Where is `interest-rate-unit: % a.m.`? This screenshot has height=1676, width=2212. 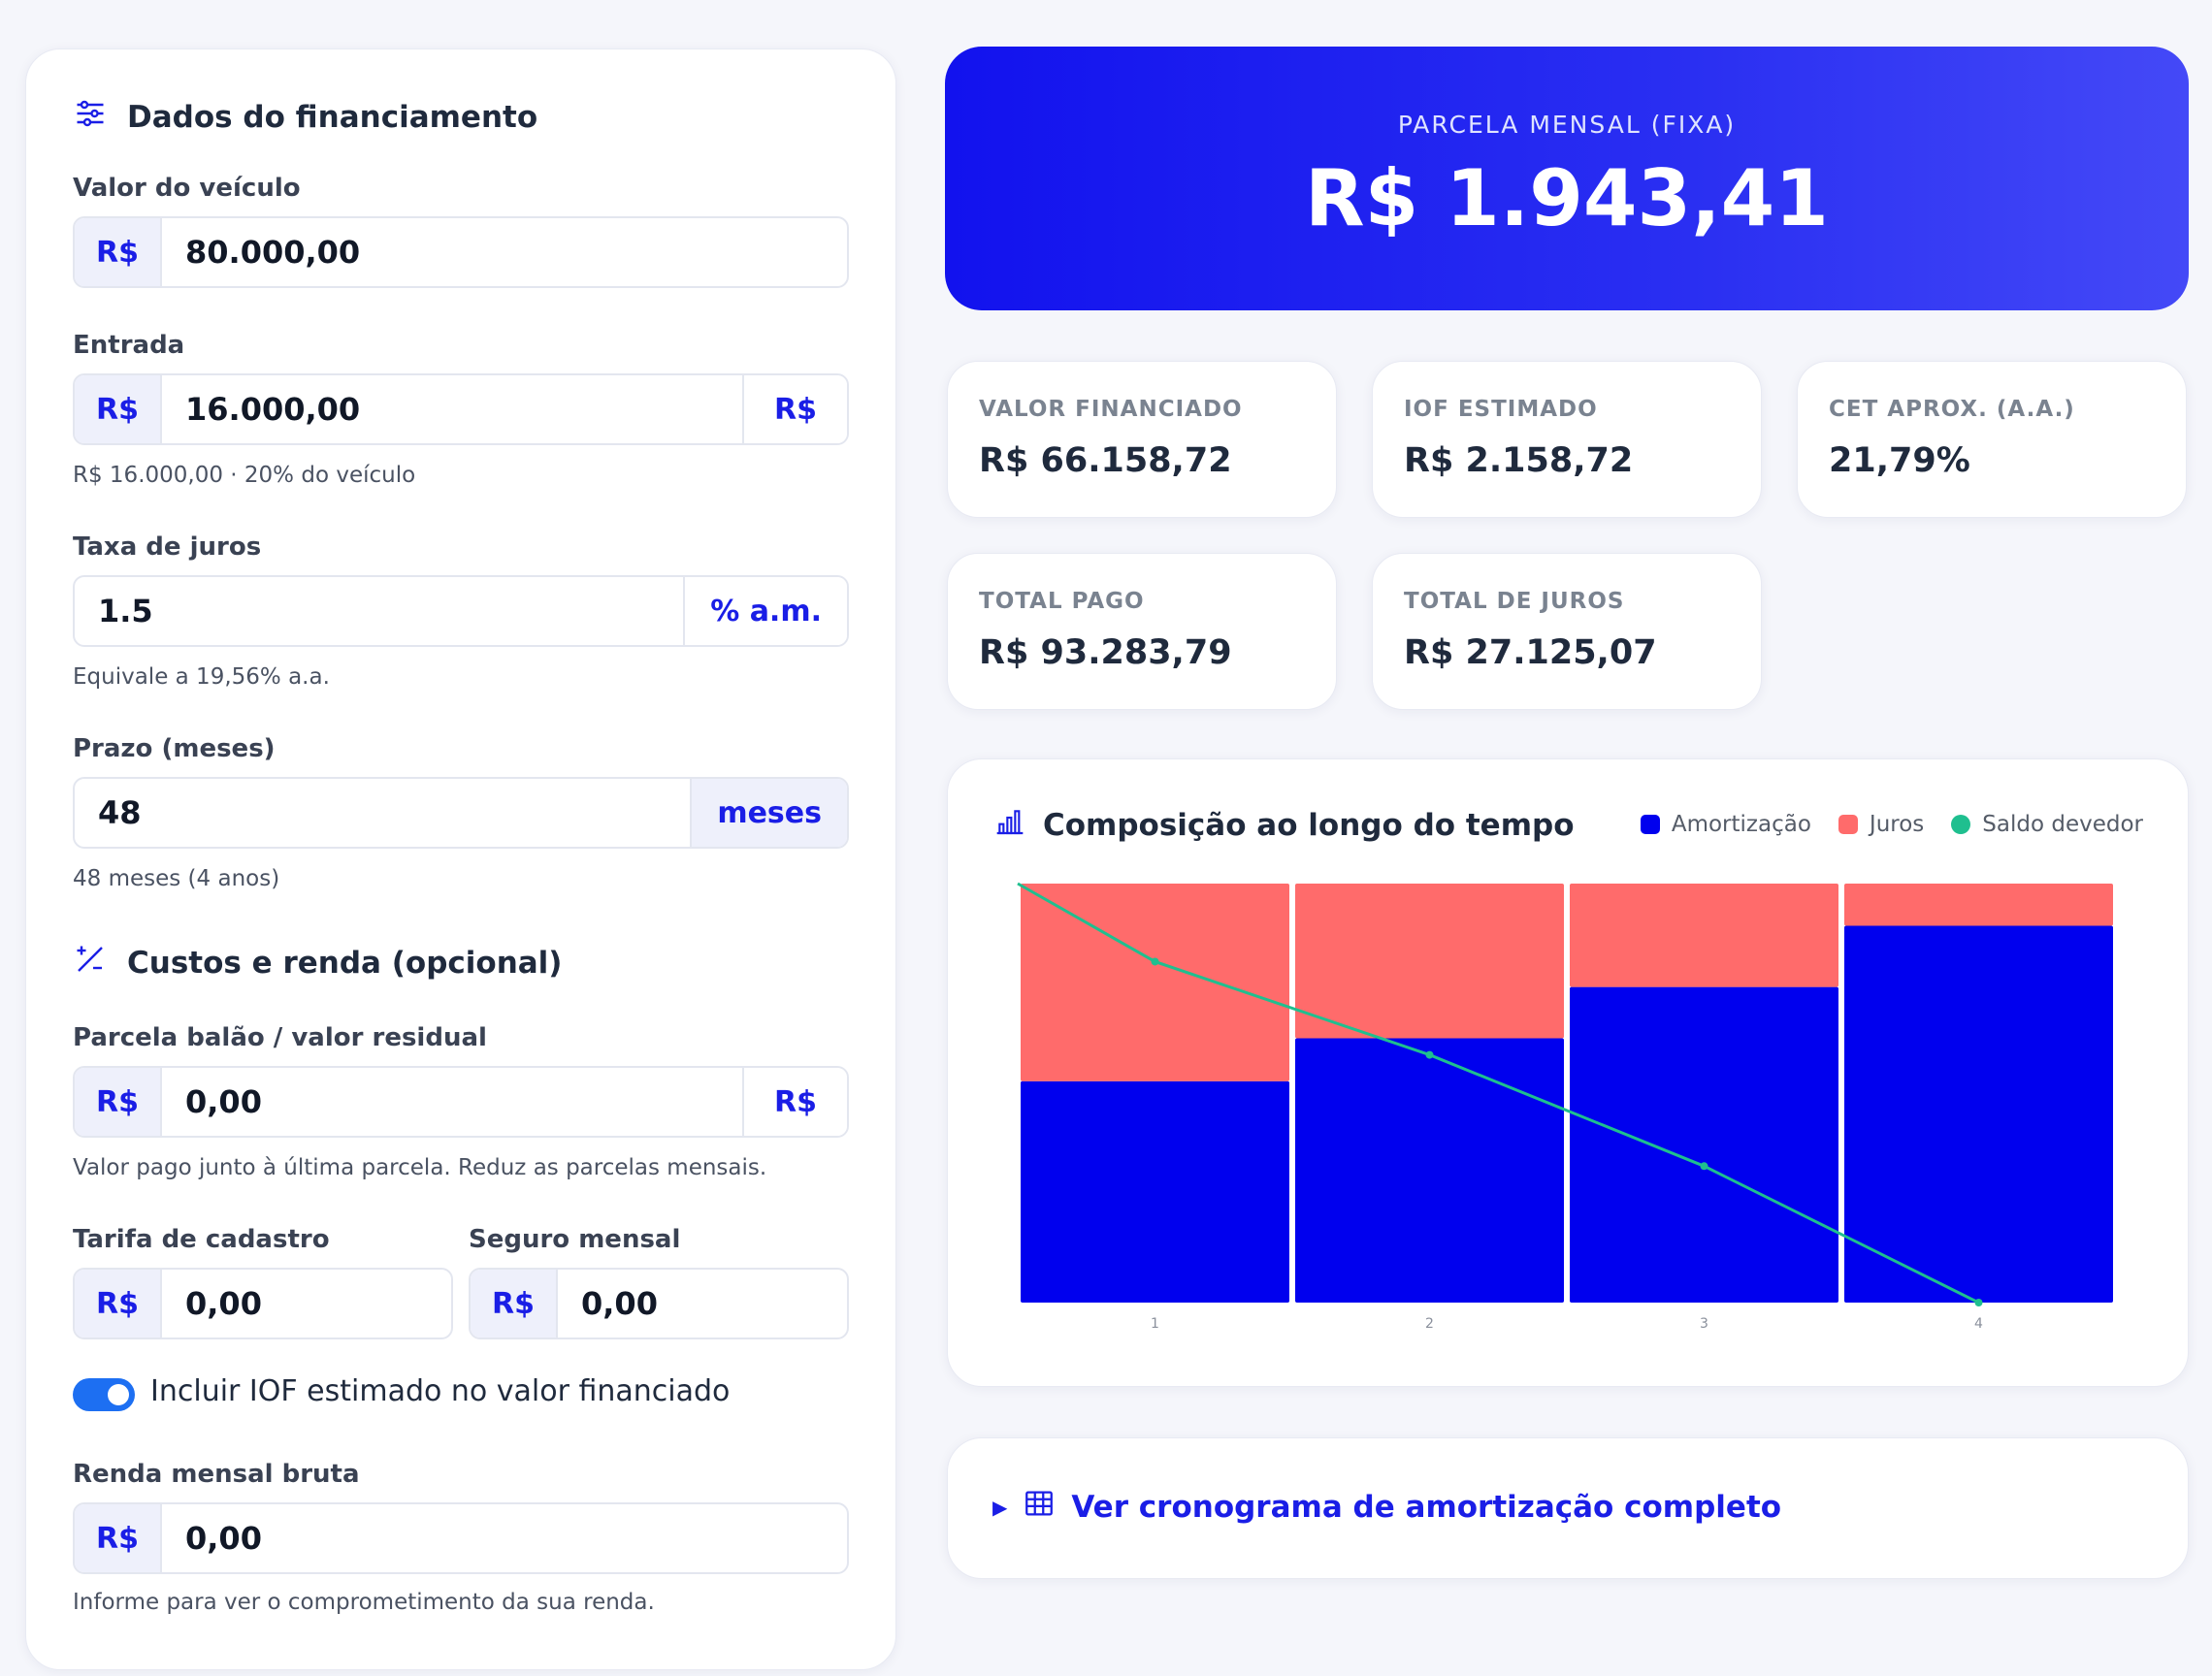
interest-rate-unit: % a.m. is located at coordinates (765, 611).